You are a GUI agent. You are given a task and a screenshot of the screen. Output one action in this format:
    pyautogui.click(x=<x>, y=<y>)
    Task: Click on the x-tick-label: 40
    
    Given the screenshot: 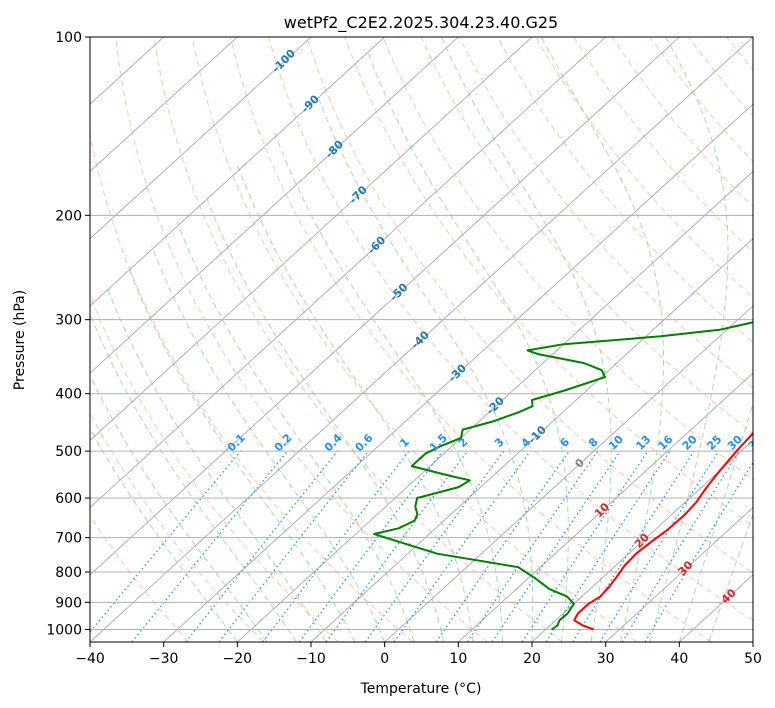 What is the action you would take?
    pyautogui.click(x=679, y=659)
    